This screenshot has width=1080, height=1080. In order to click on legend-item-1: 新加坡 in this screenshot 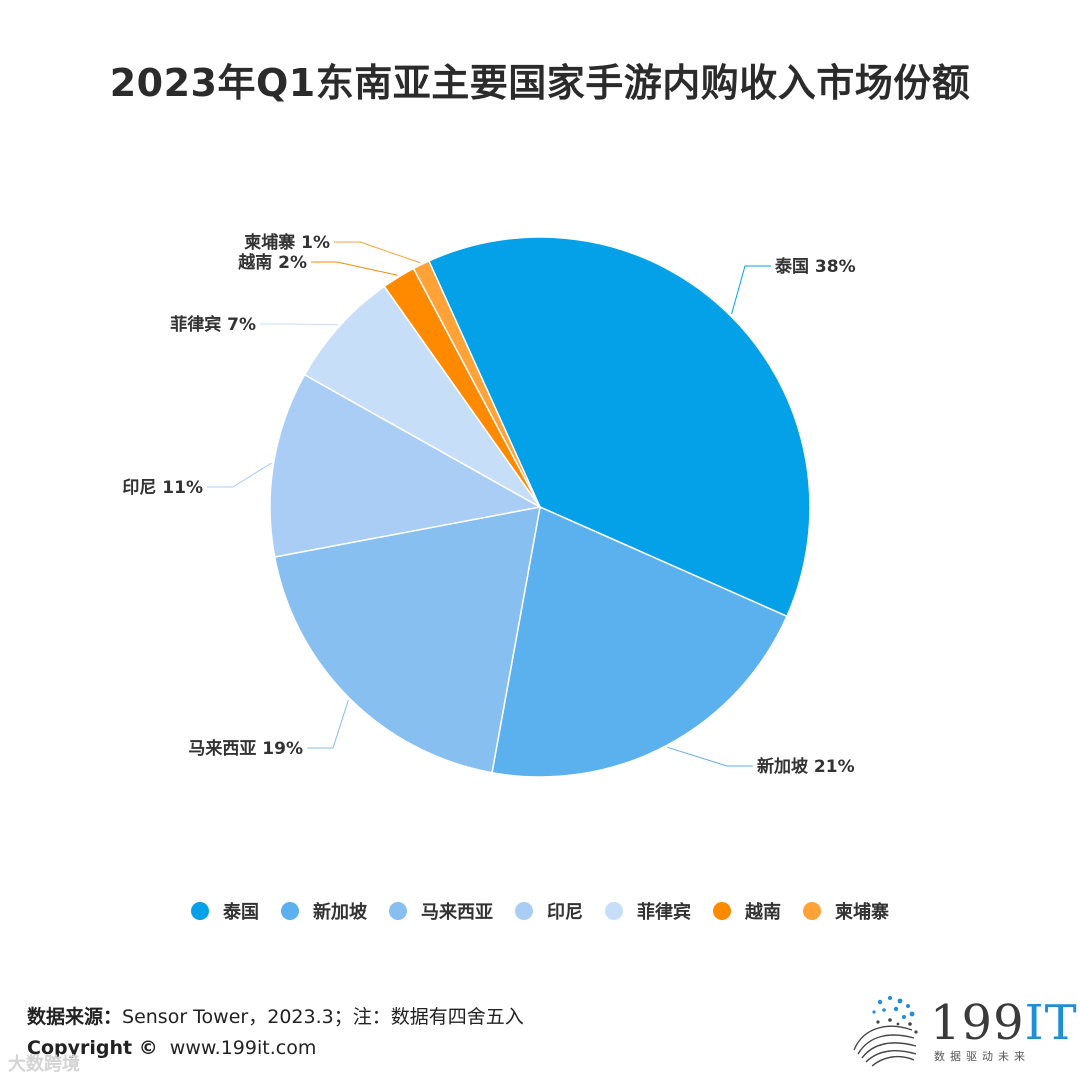, I will do `click(324, 911)`.